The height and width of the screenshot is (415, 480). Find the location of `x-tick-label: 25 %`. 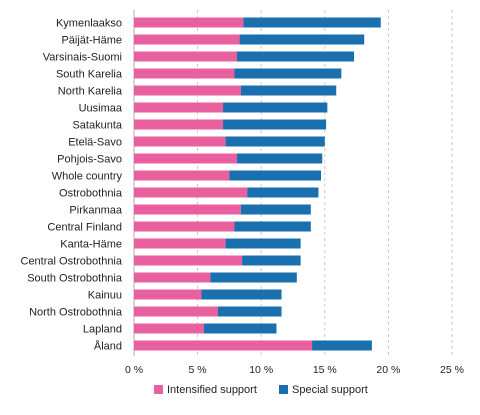

x-tick-label: 25 % is located at coordinates (452, 370).